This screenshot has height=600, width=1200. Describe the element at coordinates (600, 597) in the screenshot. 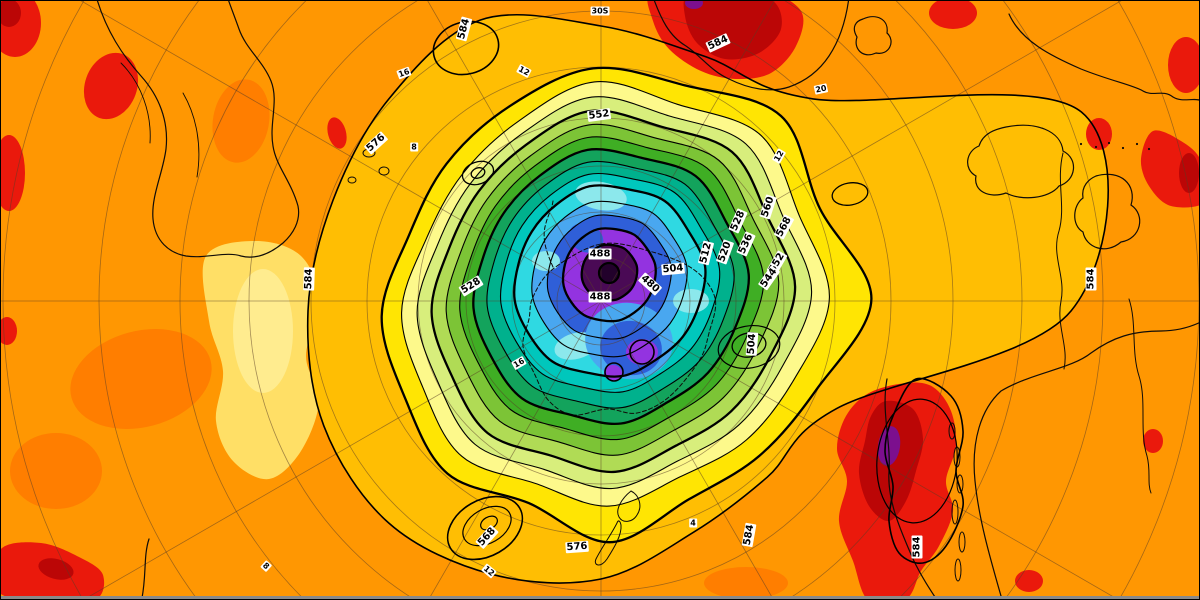

I see `map-bottom-edge` at that location.